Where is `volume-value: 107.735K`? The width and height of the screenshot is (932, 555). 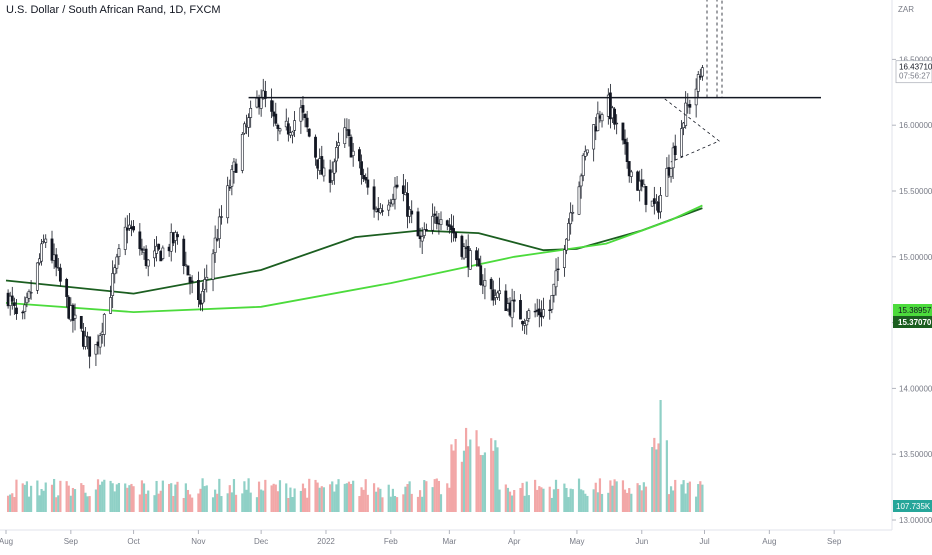
volume-value: 107.735K is located at coordinates (913, 506).